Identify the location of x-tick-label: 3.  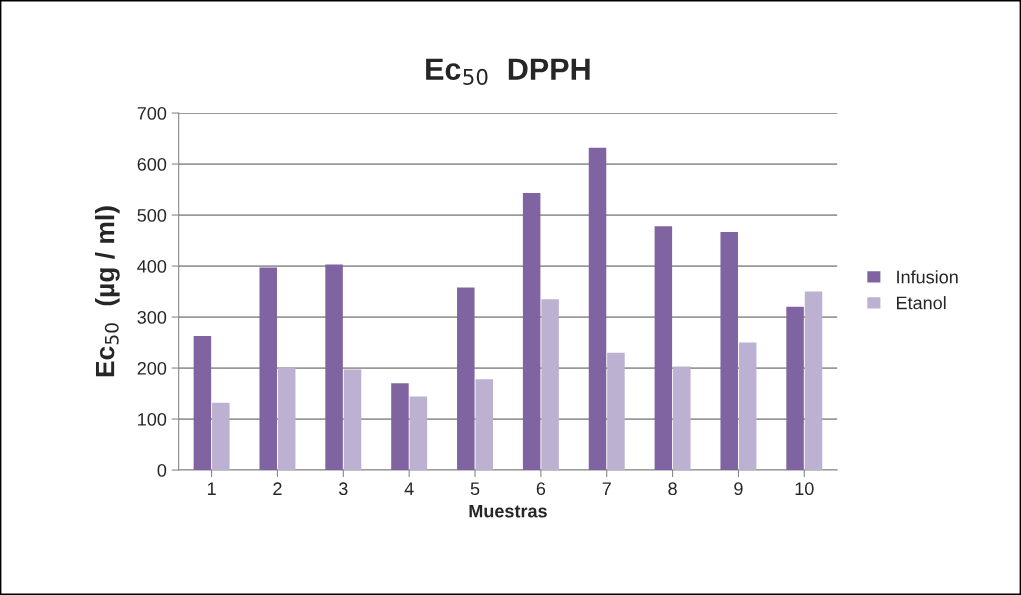
(343, 489).